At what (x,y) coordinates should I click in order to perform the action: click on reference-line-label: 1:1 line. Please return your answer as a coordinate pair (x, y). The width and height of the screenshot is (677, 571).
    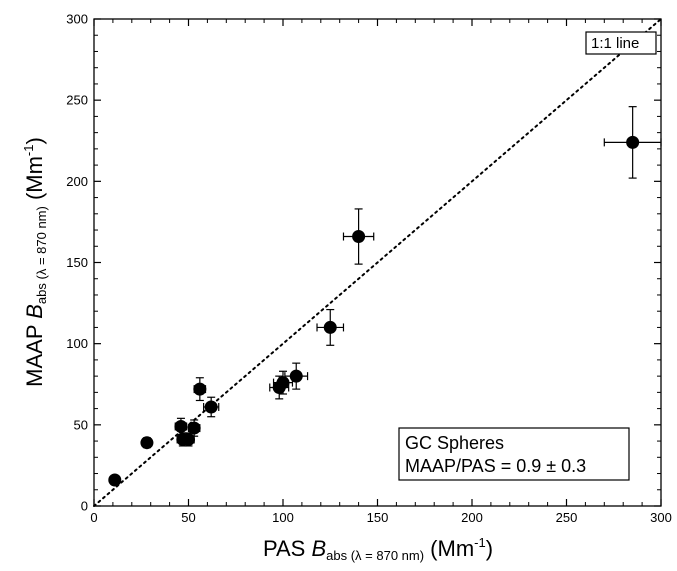
    Looking at the image, I should click on (615, 43).